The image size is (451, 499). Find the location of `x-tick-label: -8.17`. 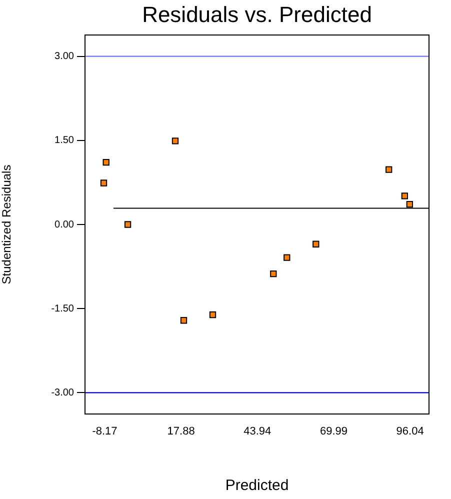

x-tick-label: -8.17 is located at coordinates (105, 432).